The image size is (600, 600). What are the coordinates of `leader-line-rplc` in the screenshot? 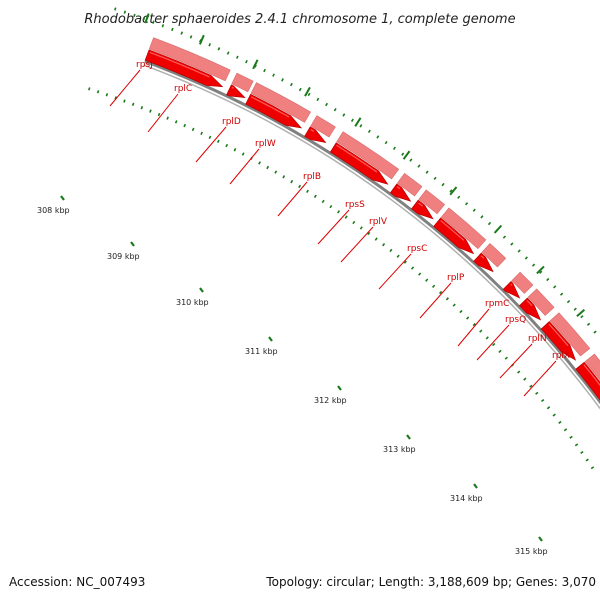 It's located at (163, 113).